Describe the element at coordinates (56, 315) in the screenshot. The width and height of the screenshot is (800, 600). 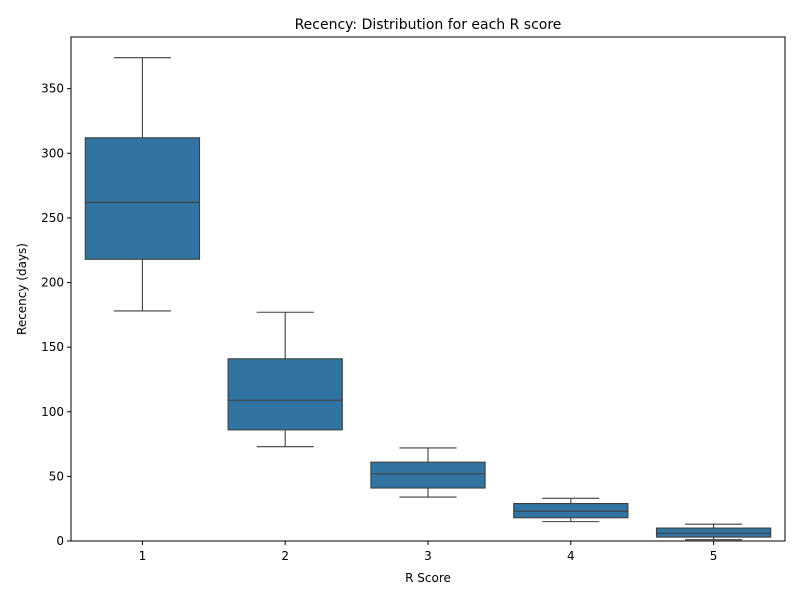
I see `y-axis: 0 50 100 150 200 250 300 350` at that location.